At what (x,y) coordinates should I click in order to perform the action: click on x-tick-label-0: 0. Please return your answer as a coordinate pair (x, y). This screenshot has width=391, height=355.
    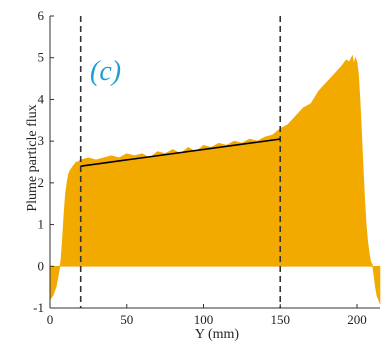
    Looking at the image, I should click on (50, 319).